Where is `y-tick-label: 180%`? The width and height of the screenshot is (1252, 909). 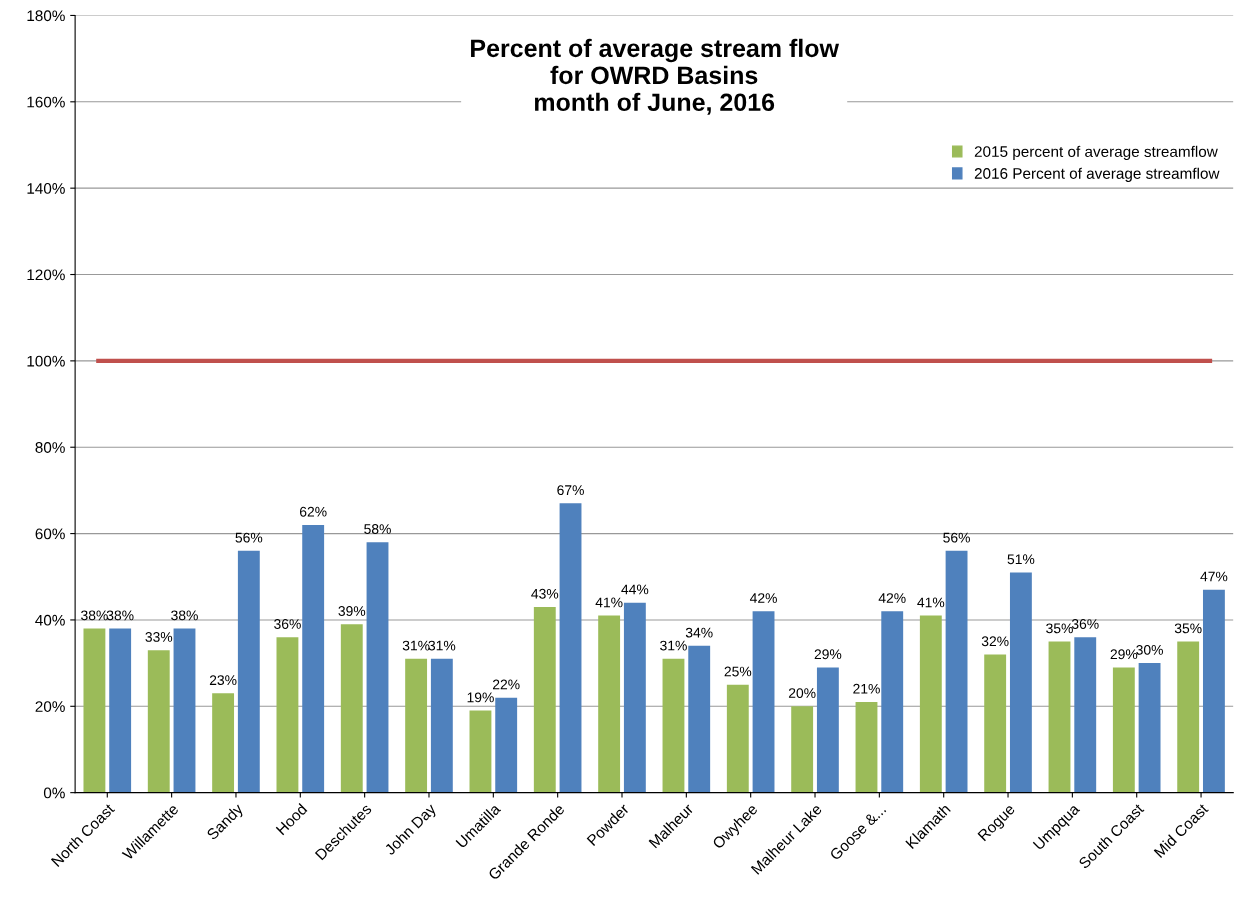 y-tick-label: 180% is located at coordinates (46, 16).